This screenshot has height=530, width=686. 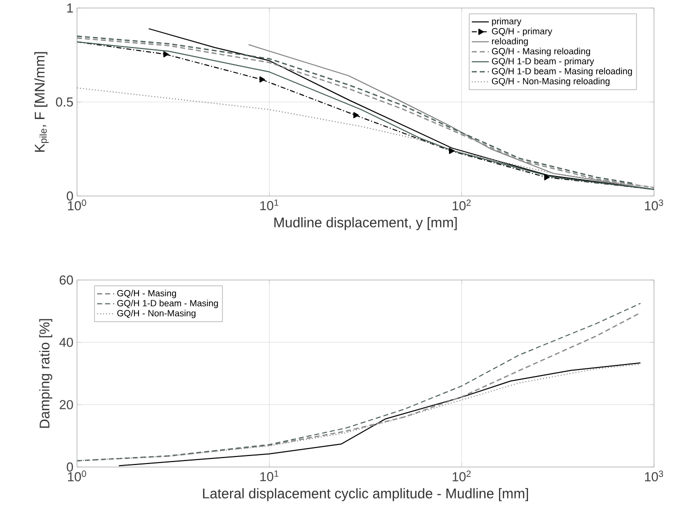 I want to click on legend-label: primary, so click(x=507, y=22).